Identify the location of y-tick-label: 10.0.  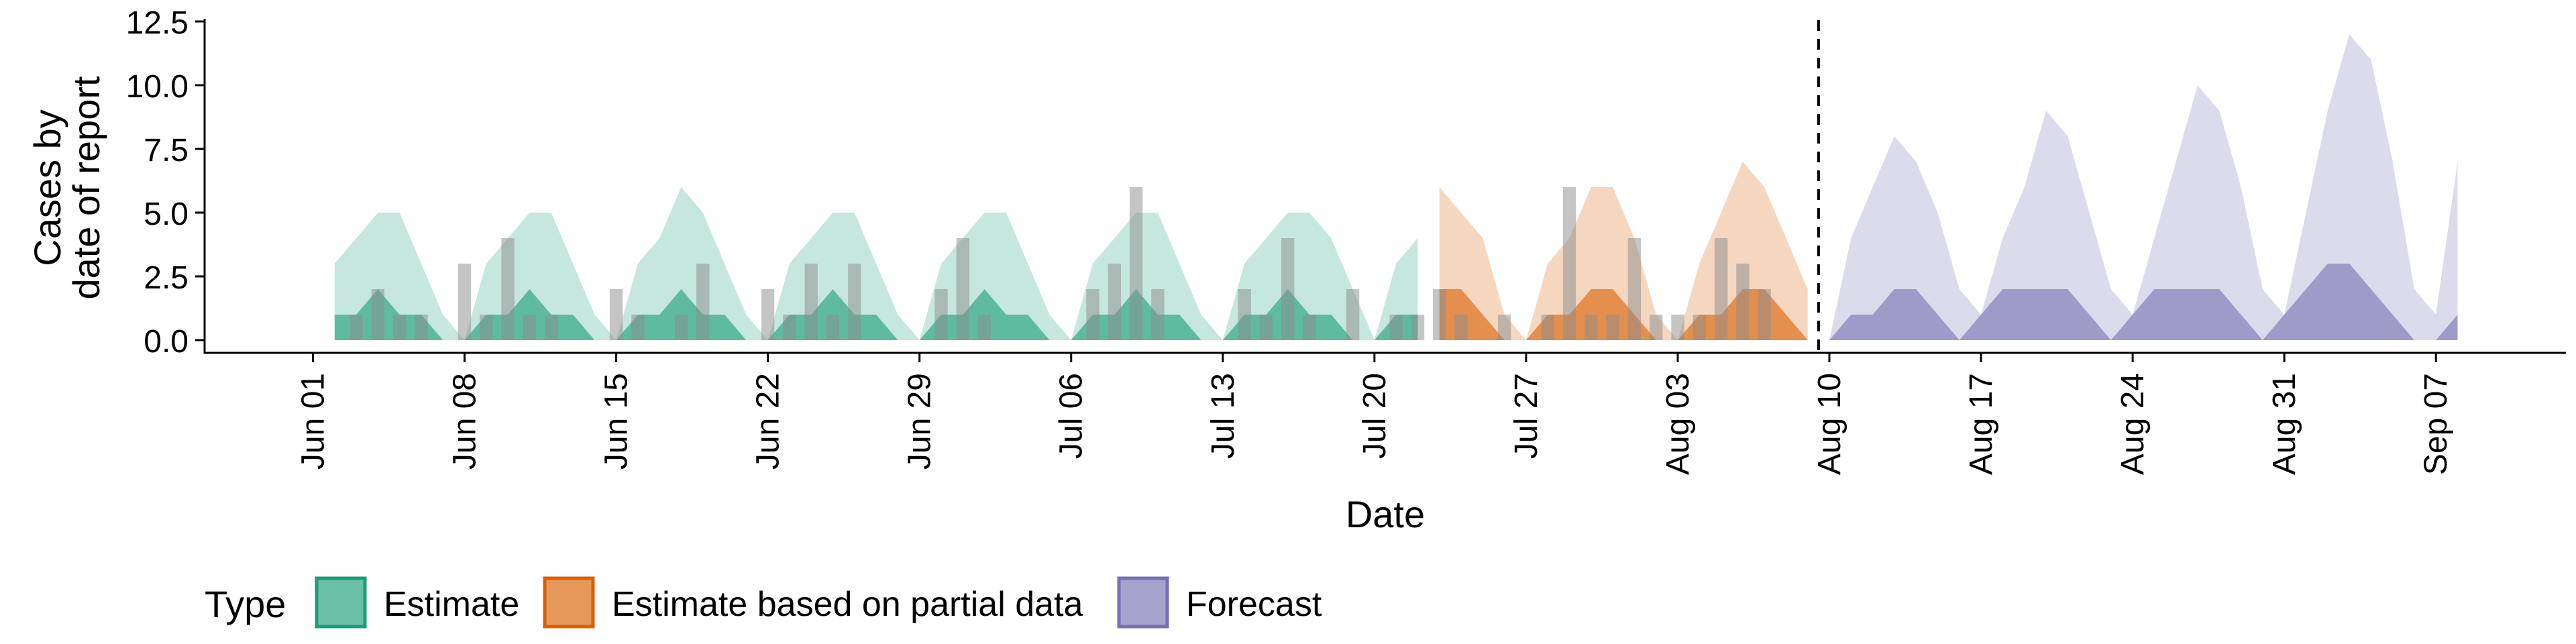
(157, 87).